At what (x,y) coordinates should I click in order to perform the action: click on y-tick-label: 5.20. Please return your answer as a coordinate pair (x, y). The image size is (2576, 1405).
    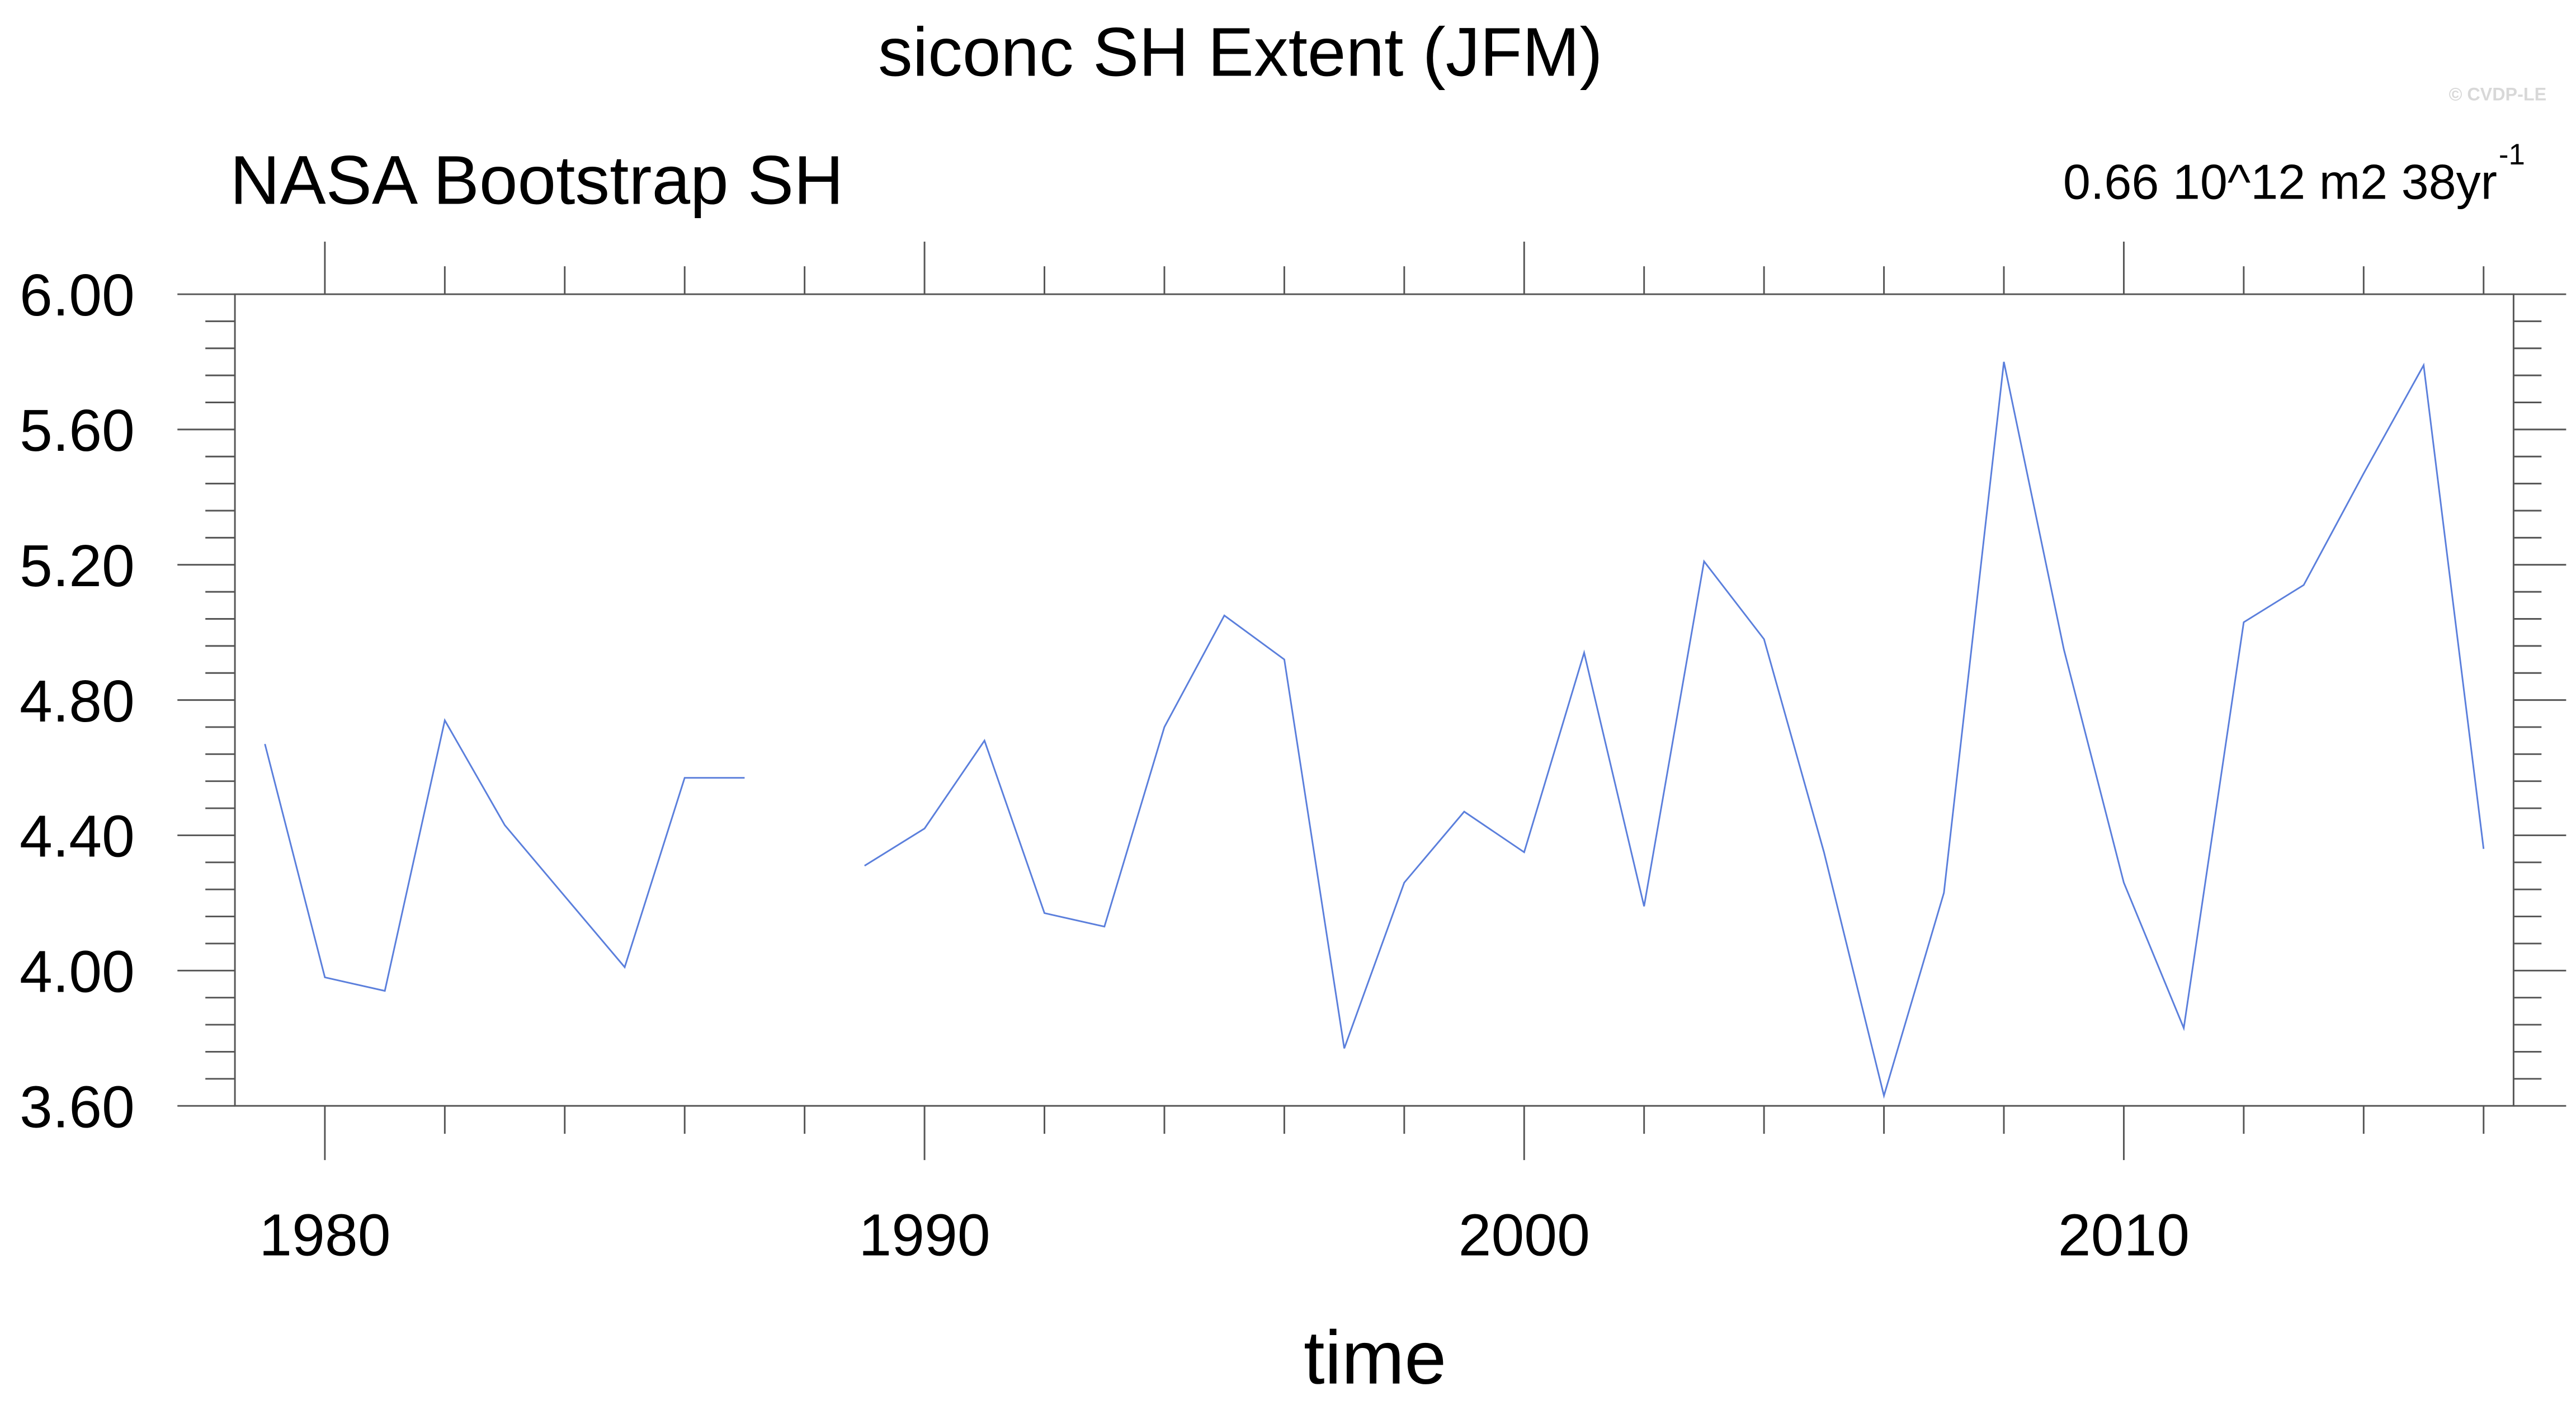
    Looking at the image, I should click on (77, 566).